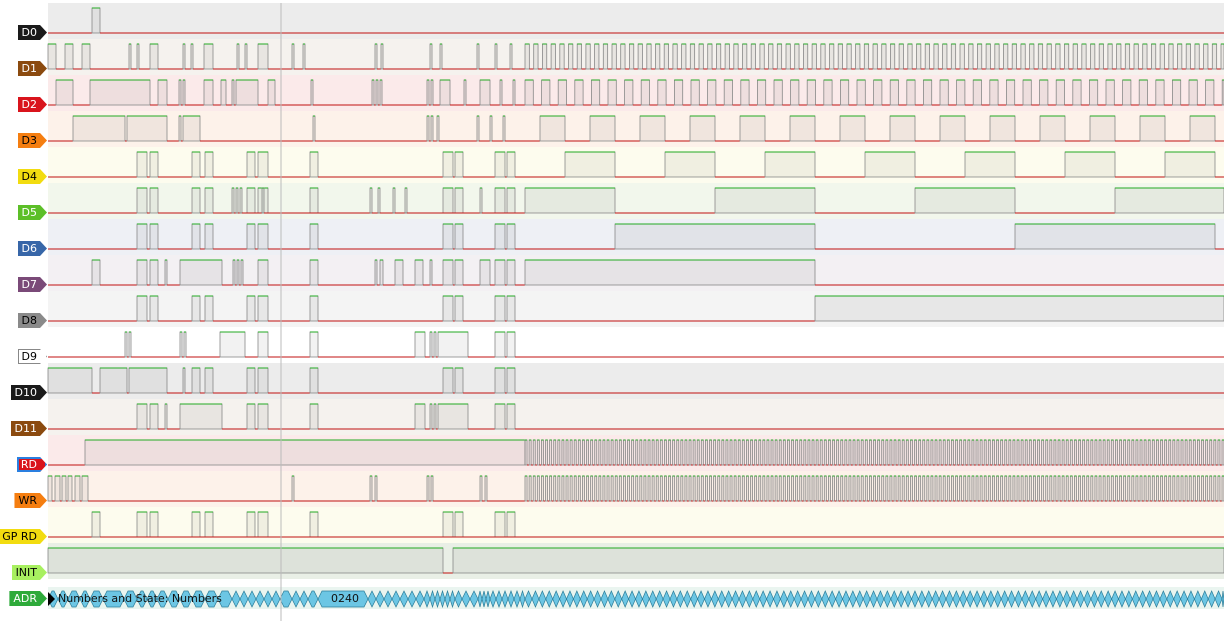  I want to click on channel-label-d10: D10, so click(29, 392).